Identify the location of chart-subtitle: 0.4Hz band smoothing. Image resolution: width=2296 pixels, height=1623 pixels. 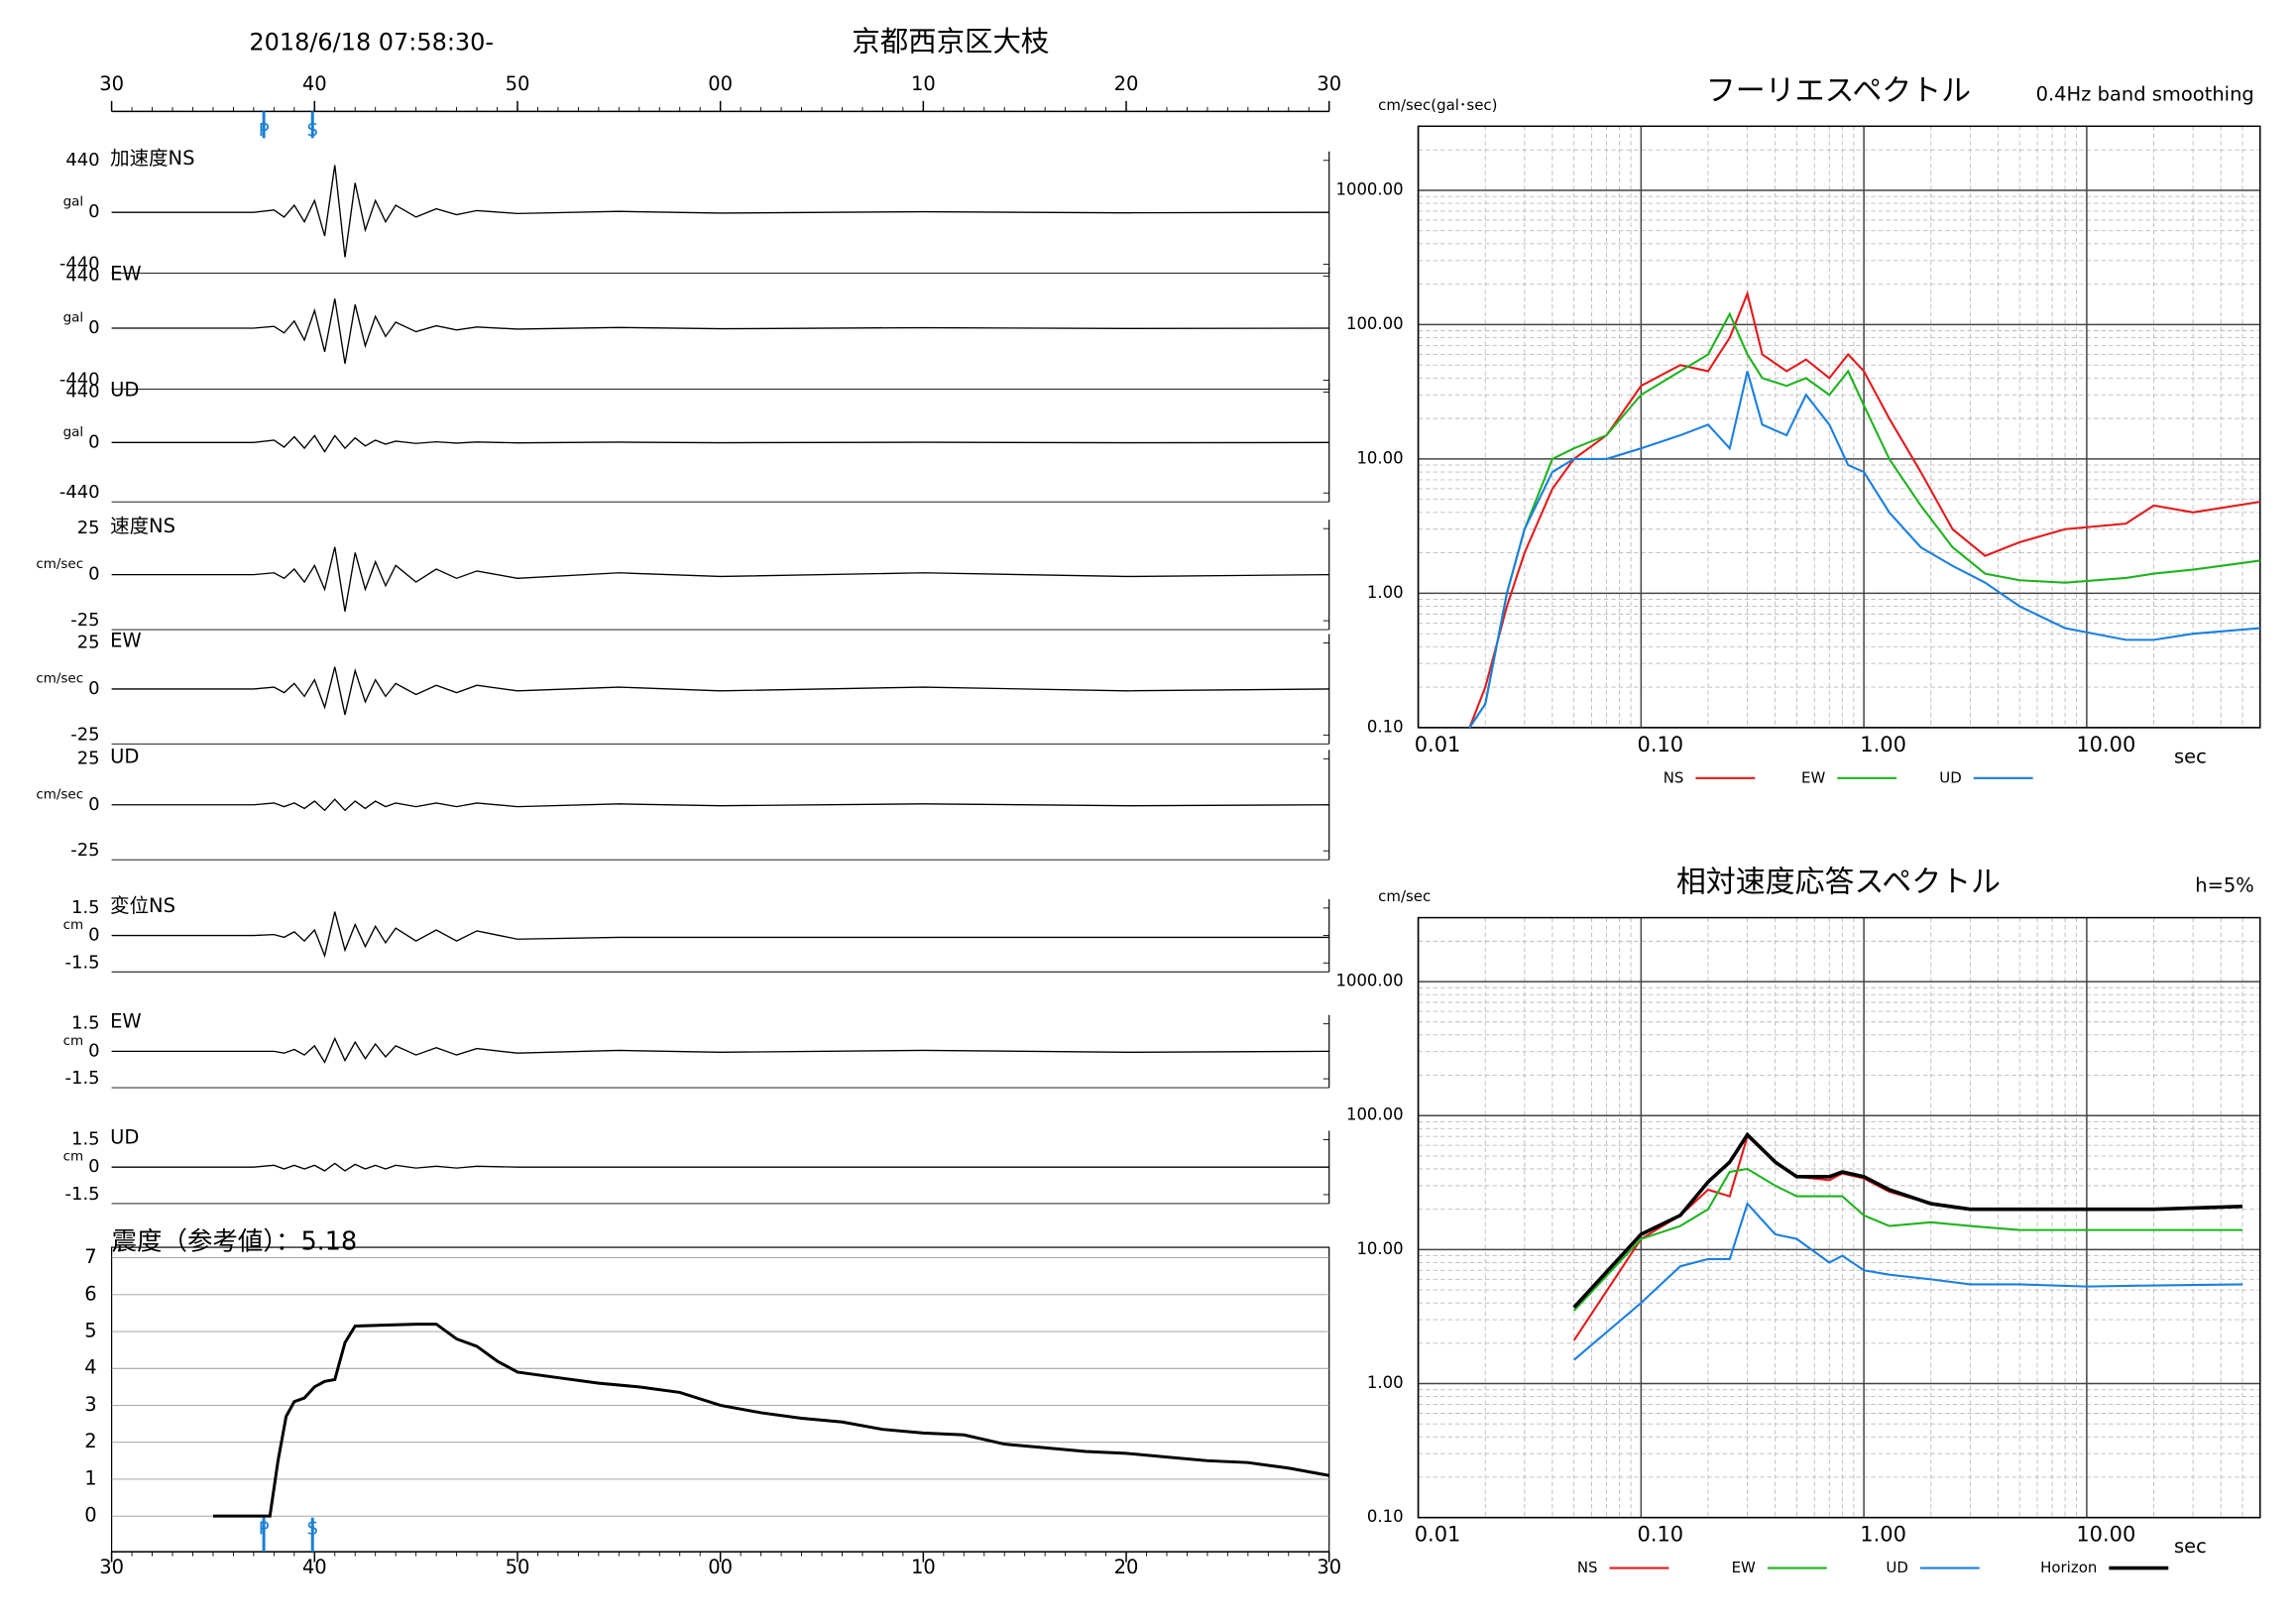
(2145, 93).